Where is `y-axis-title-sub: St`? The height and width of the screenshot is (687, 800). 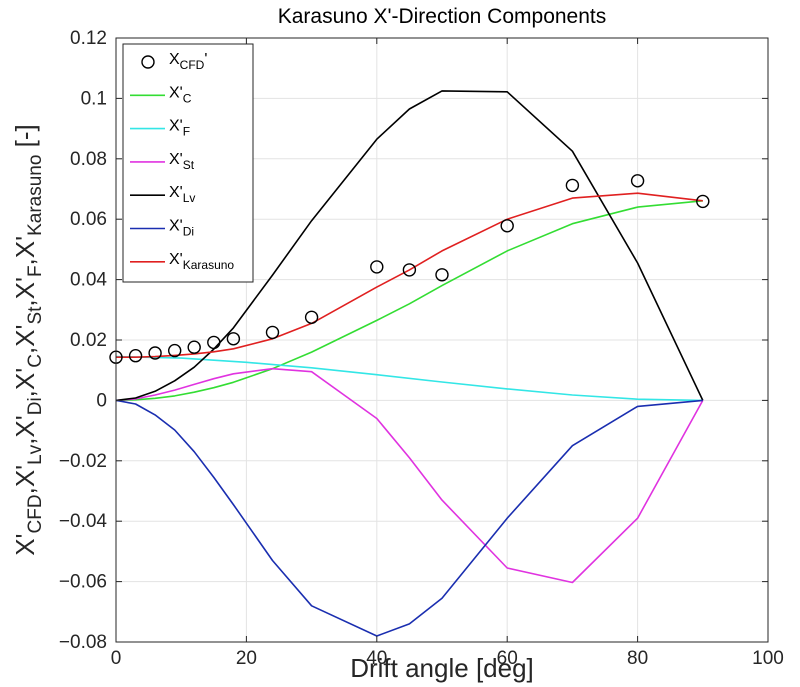 y-axis-title-sub: St is located at coordinates (35, 315).